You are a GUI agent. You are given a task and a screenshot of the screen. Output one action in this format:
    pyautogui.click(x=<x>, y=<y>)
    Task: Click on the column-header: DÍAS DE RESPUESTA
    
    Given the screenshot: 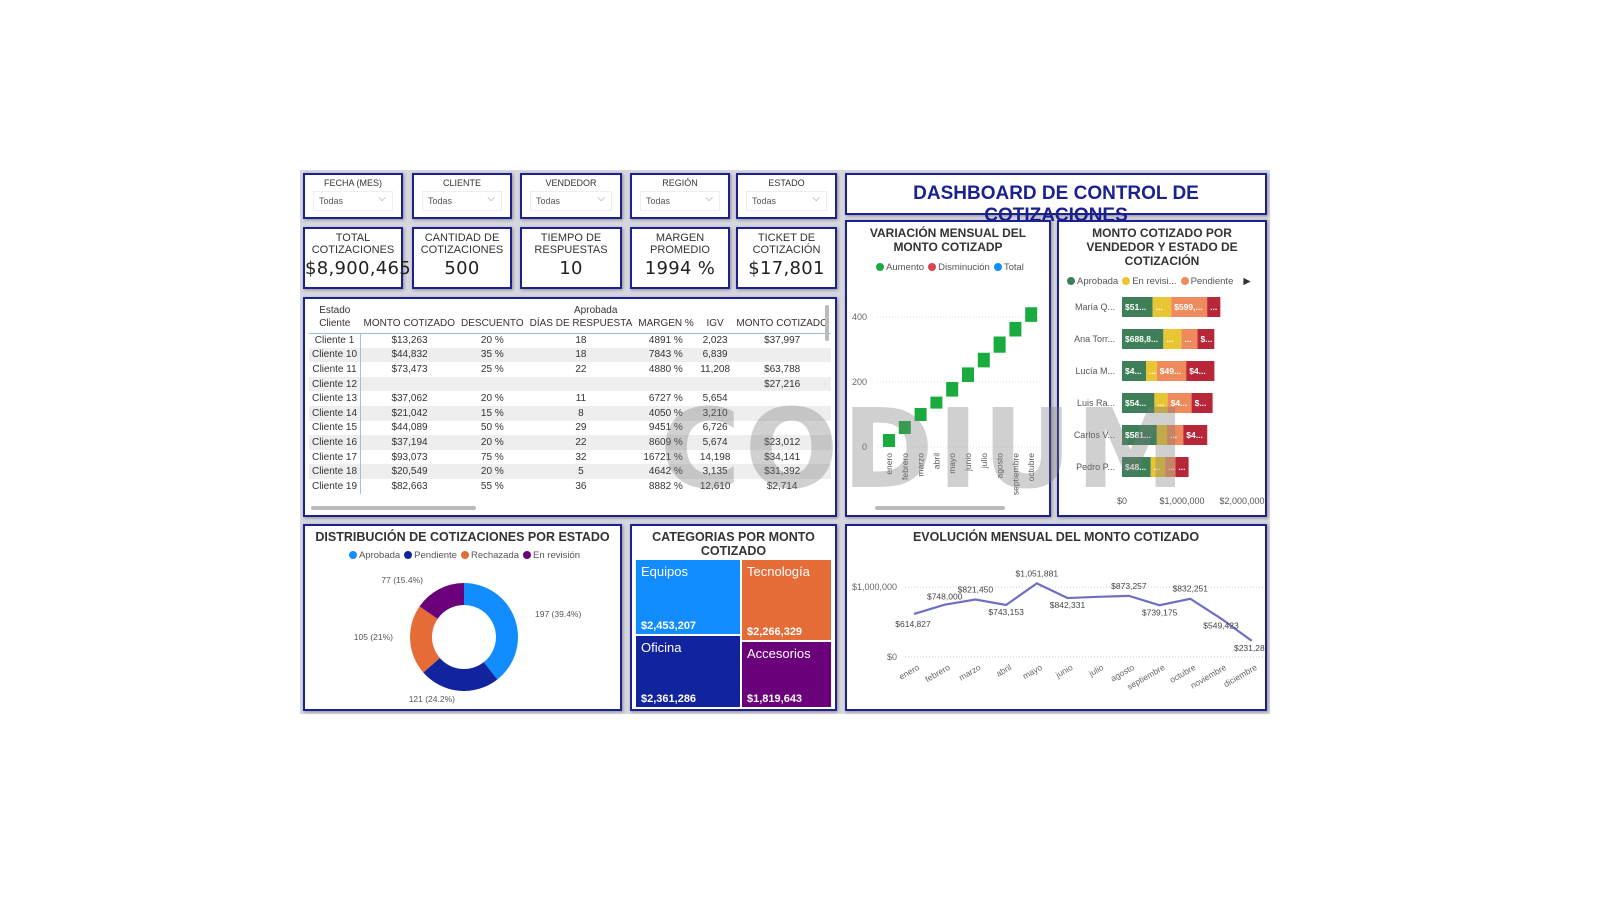 What is the action you would take?
    pyautogui.click(x=581, y=325)
    